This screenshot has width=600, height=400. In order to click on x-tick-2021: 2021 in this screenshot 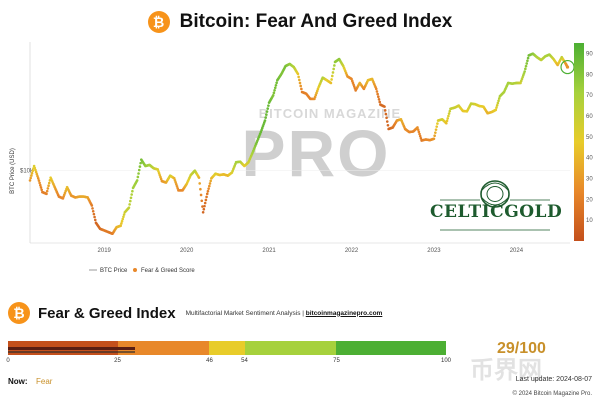, I will do `click(269, 251)`.